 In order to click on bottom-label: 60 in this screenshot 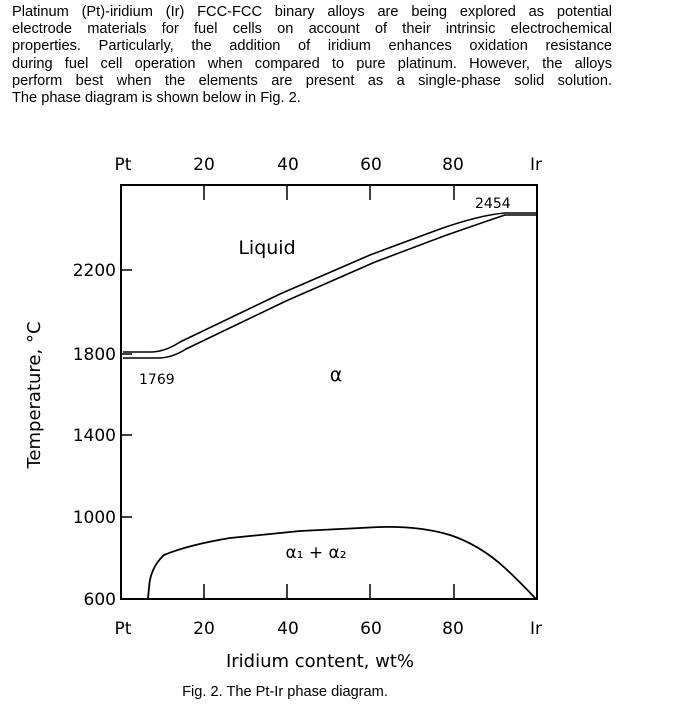, I will do `click(371, 629)`.